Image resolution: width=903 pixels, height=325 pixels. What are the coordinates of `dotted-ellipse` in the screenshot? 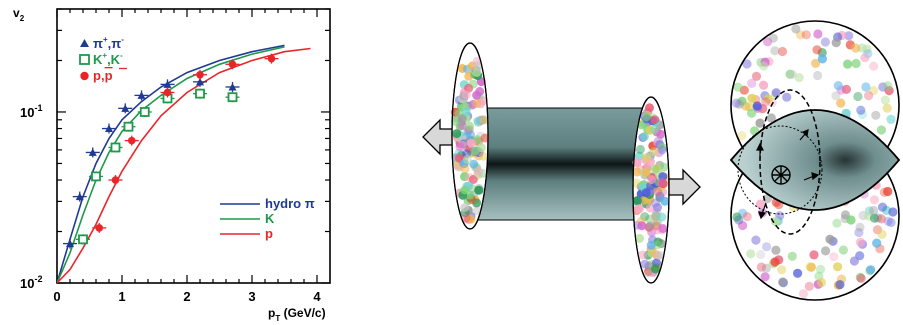 It's located at (780, 170).